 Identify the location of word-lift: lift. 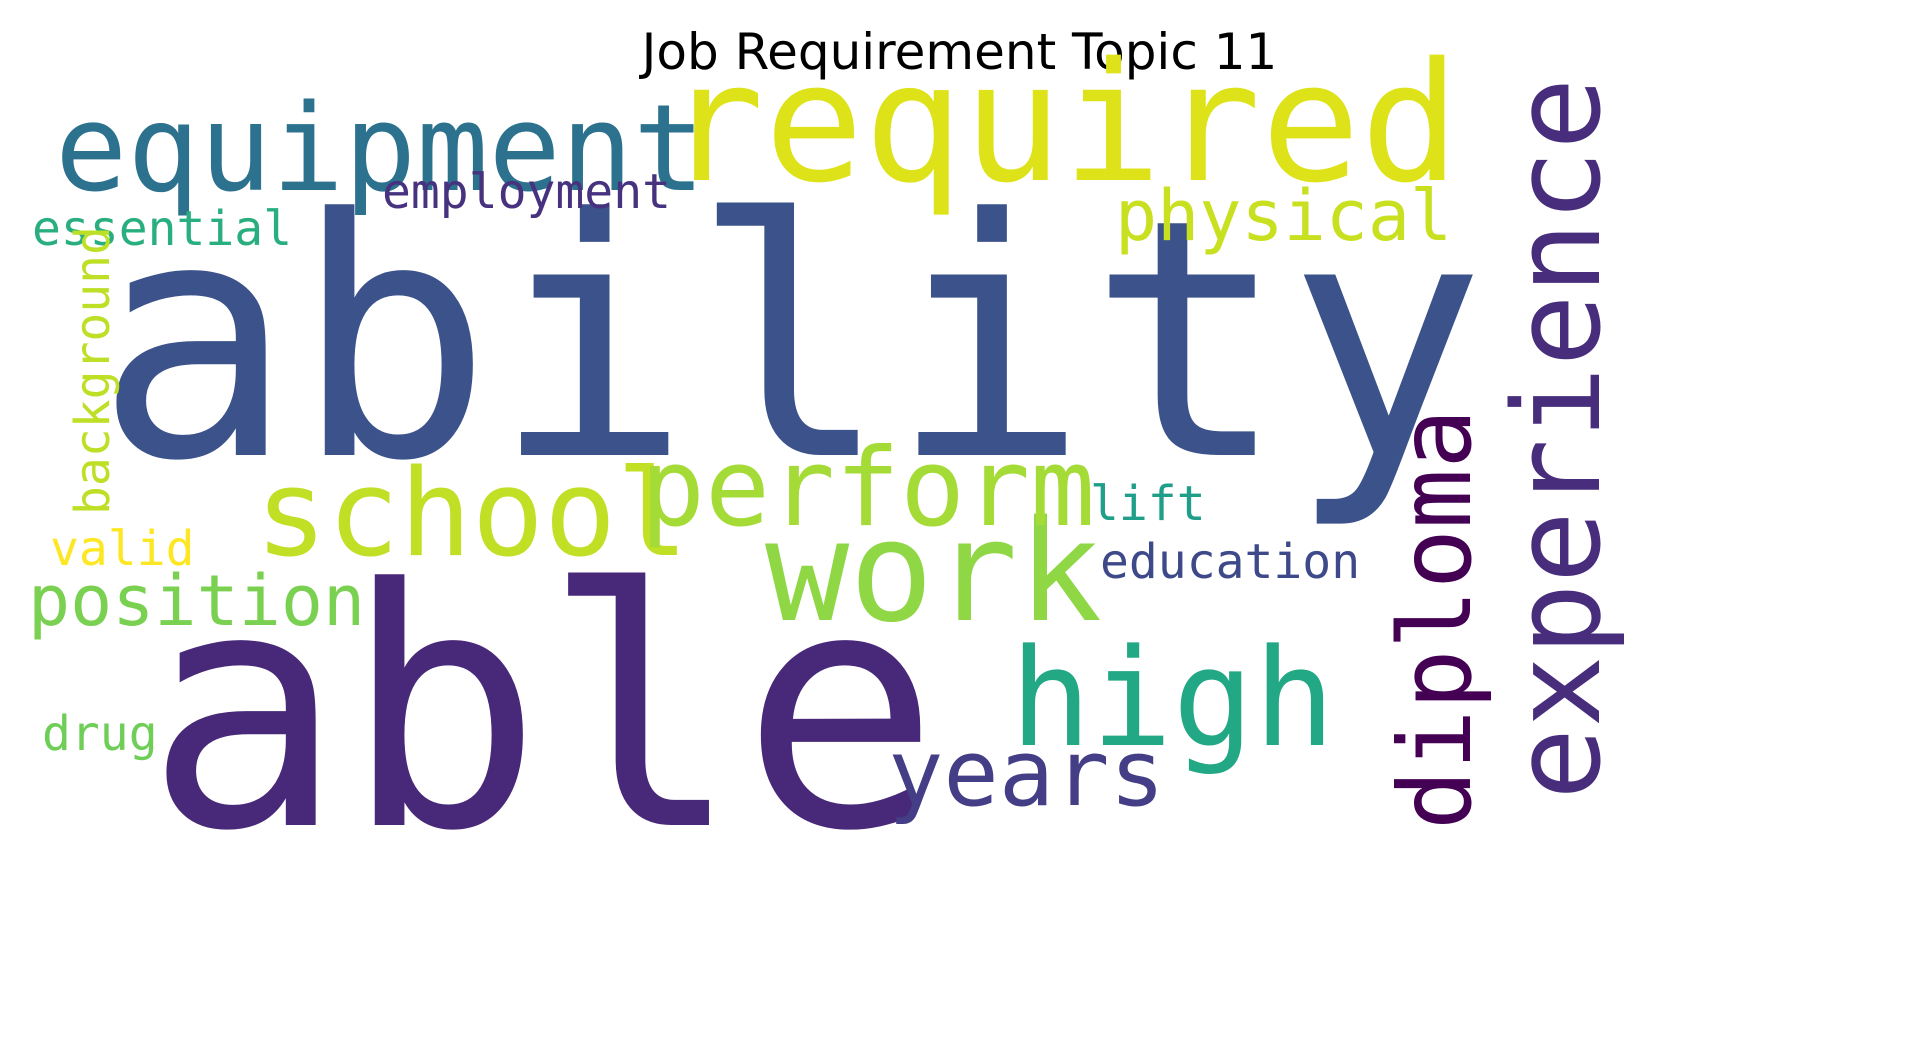
(1148, 504).